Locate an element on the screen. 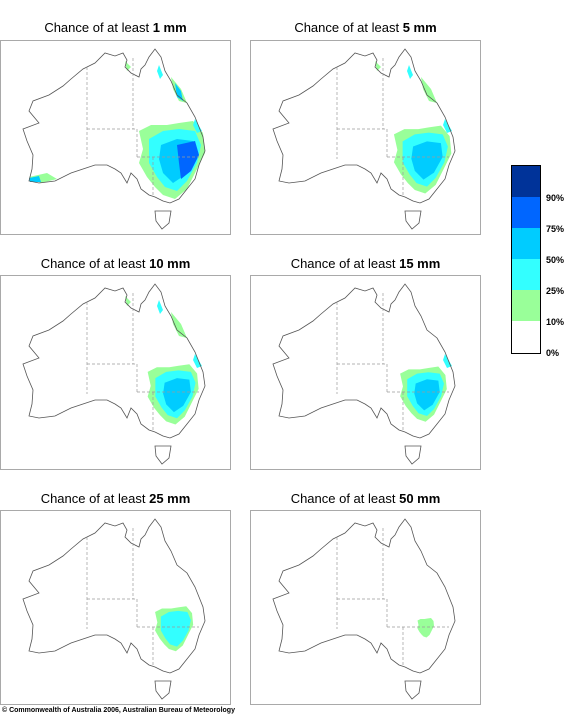  legend-label-75: 75% is located at coordinates (555, 229).